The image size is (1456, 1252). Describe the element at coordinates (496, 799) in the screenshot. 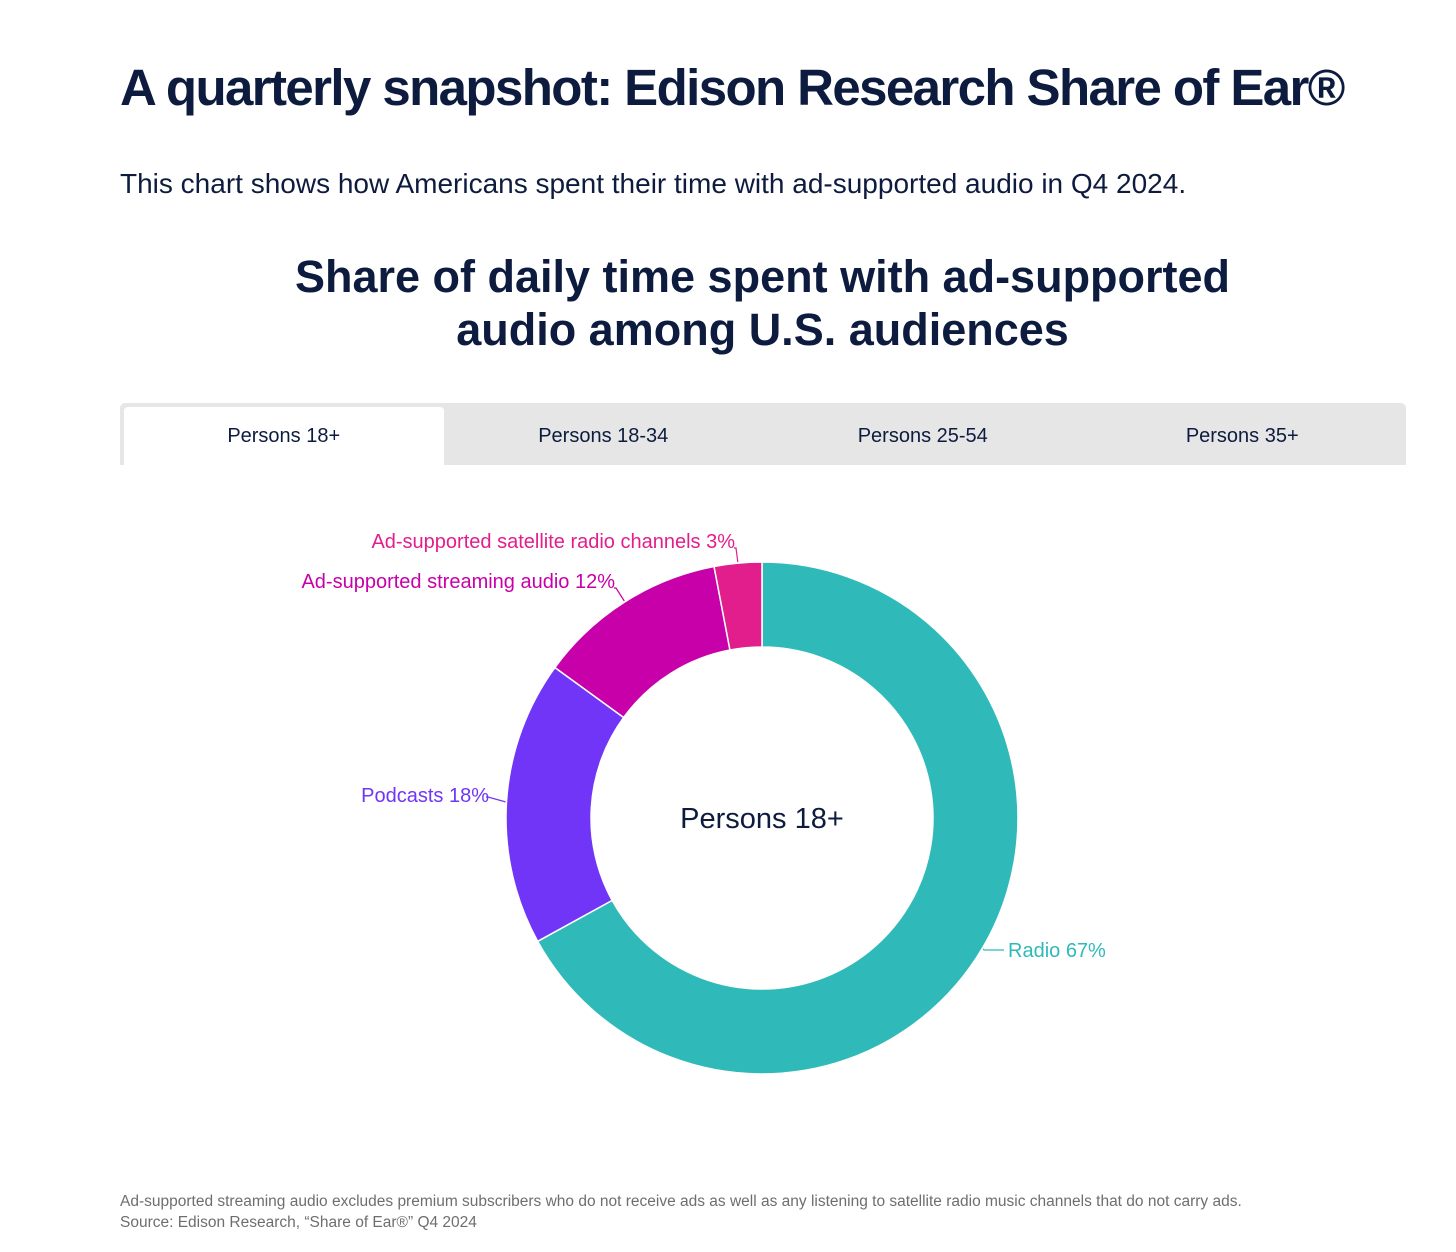

I see `leader-line-podcasts` at that location.